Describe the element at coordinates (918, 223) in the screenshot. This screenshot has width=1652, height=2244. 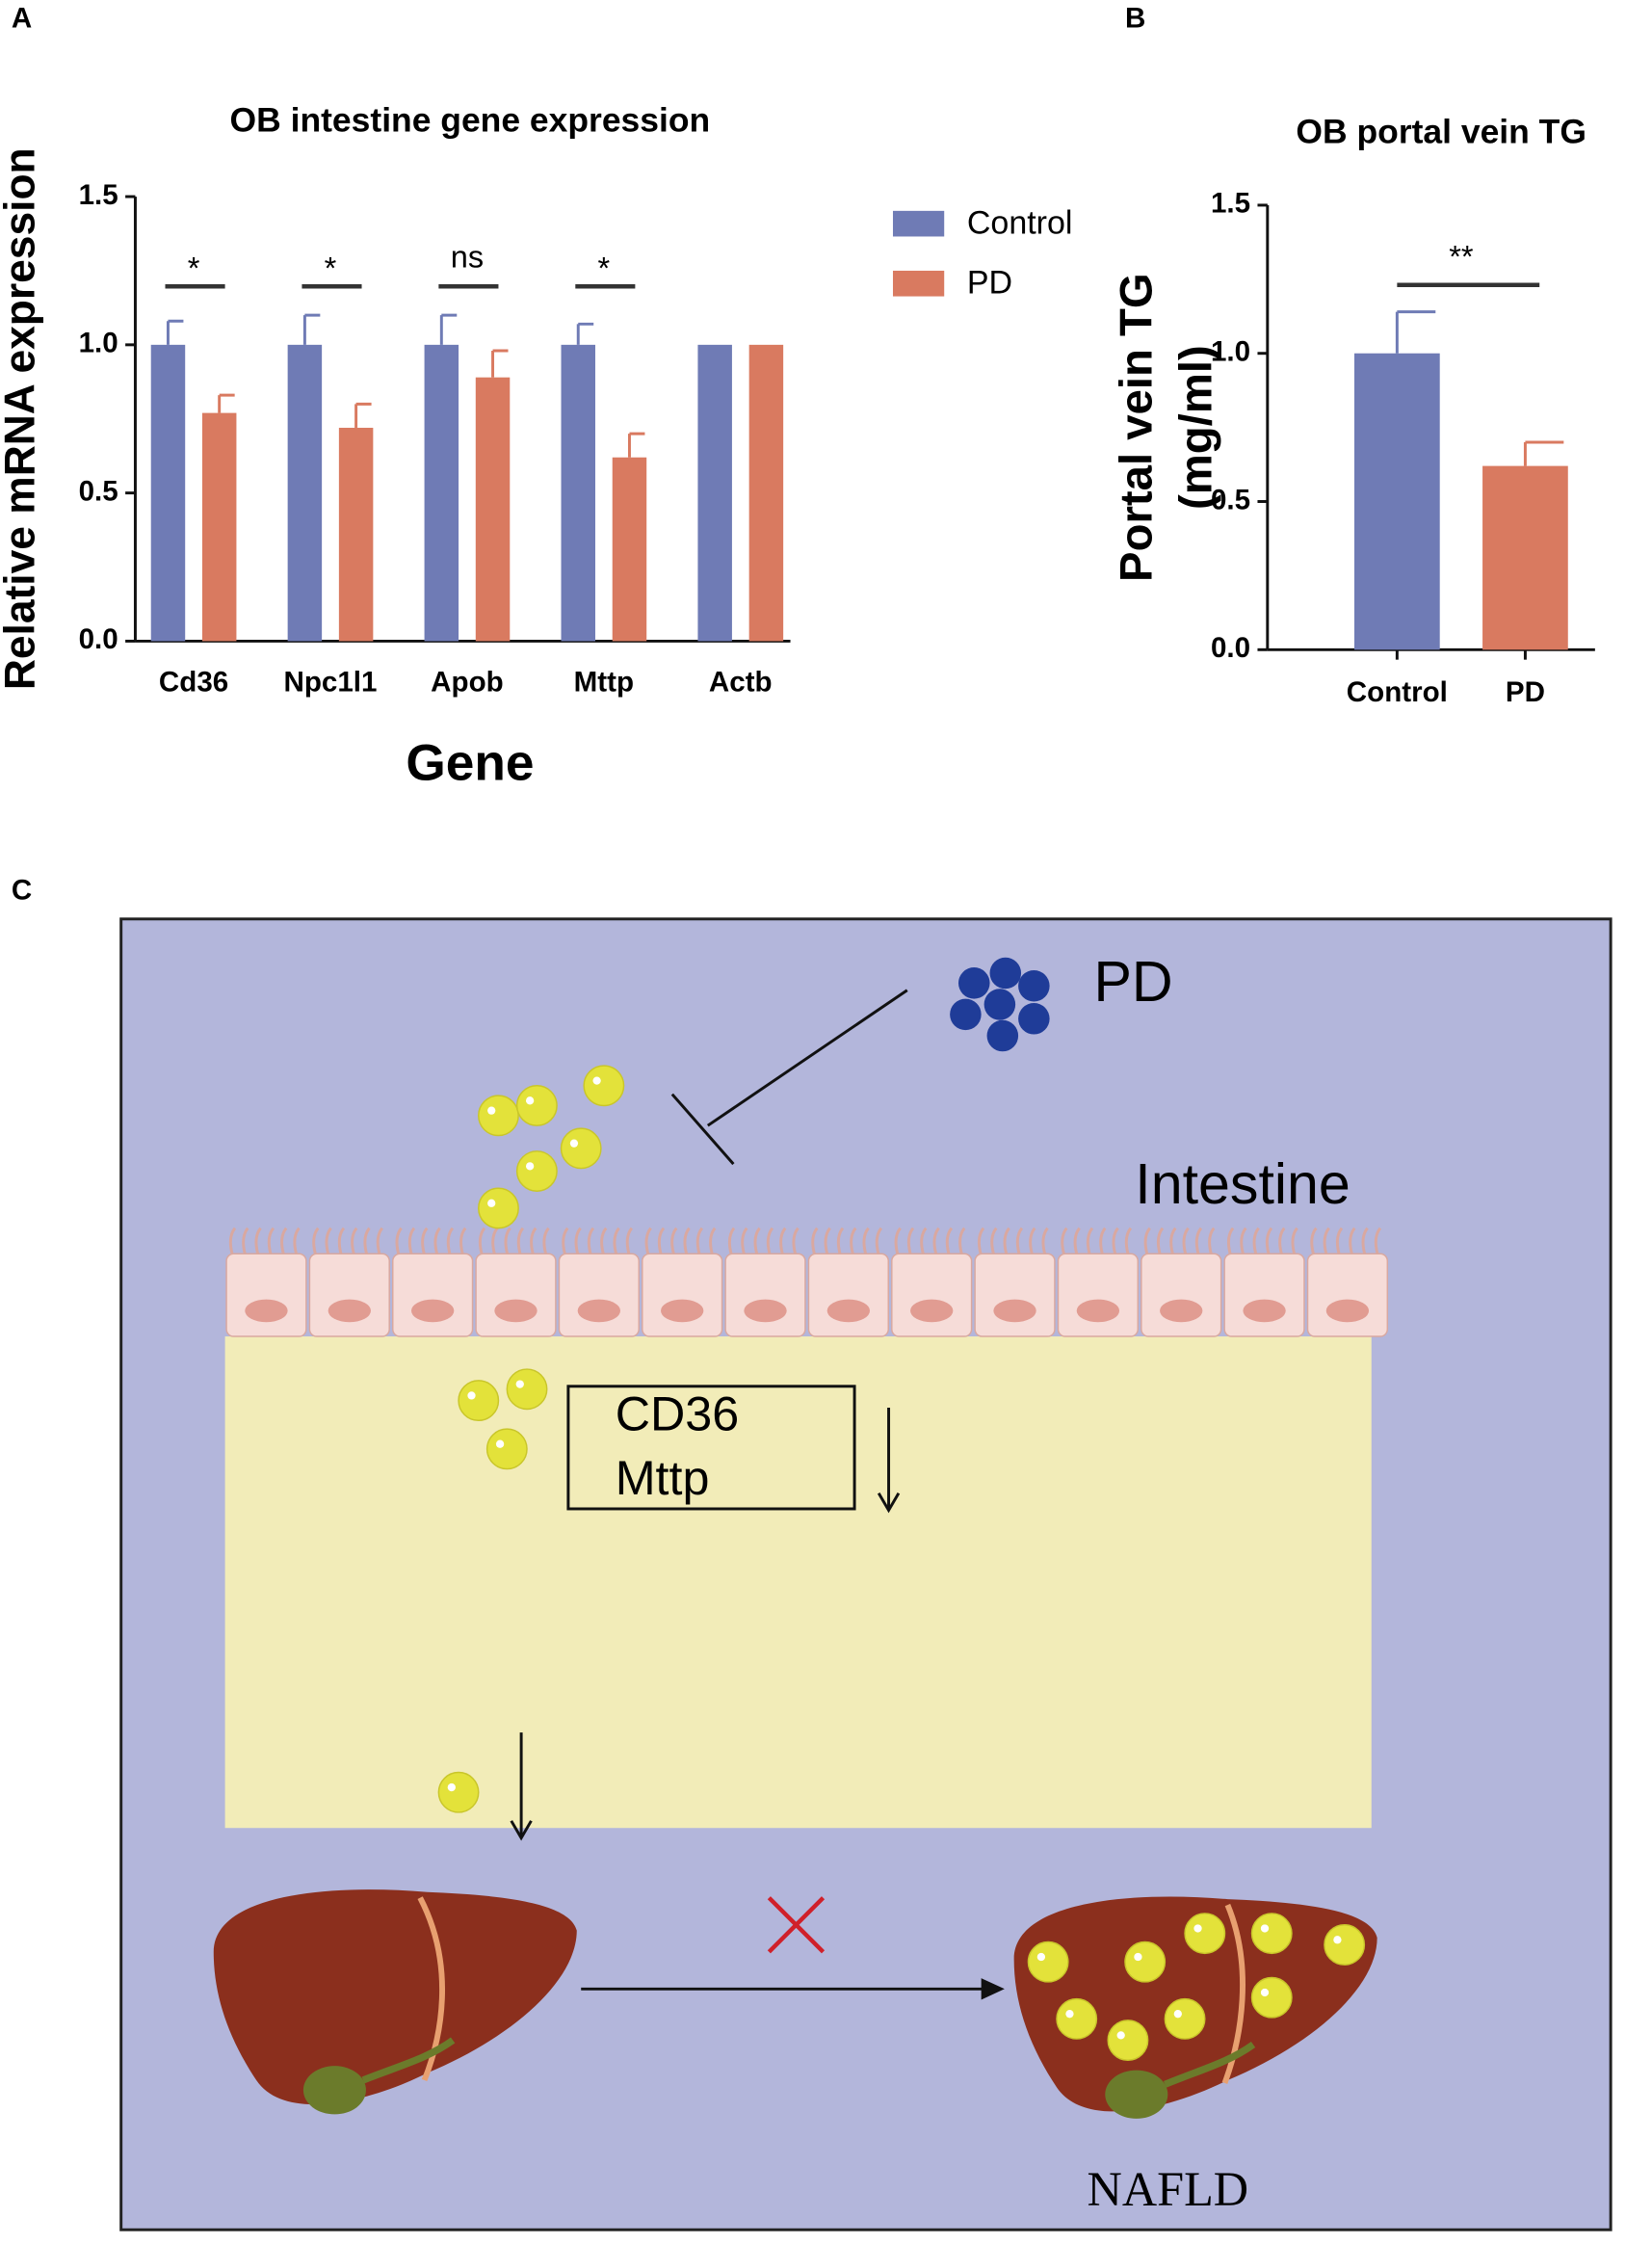
I see `legend-swatch` at that location.